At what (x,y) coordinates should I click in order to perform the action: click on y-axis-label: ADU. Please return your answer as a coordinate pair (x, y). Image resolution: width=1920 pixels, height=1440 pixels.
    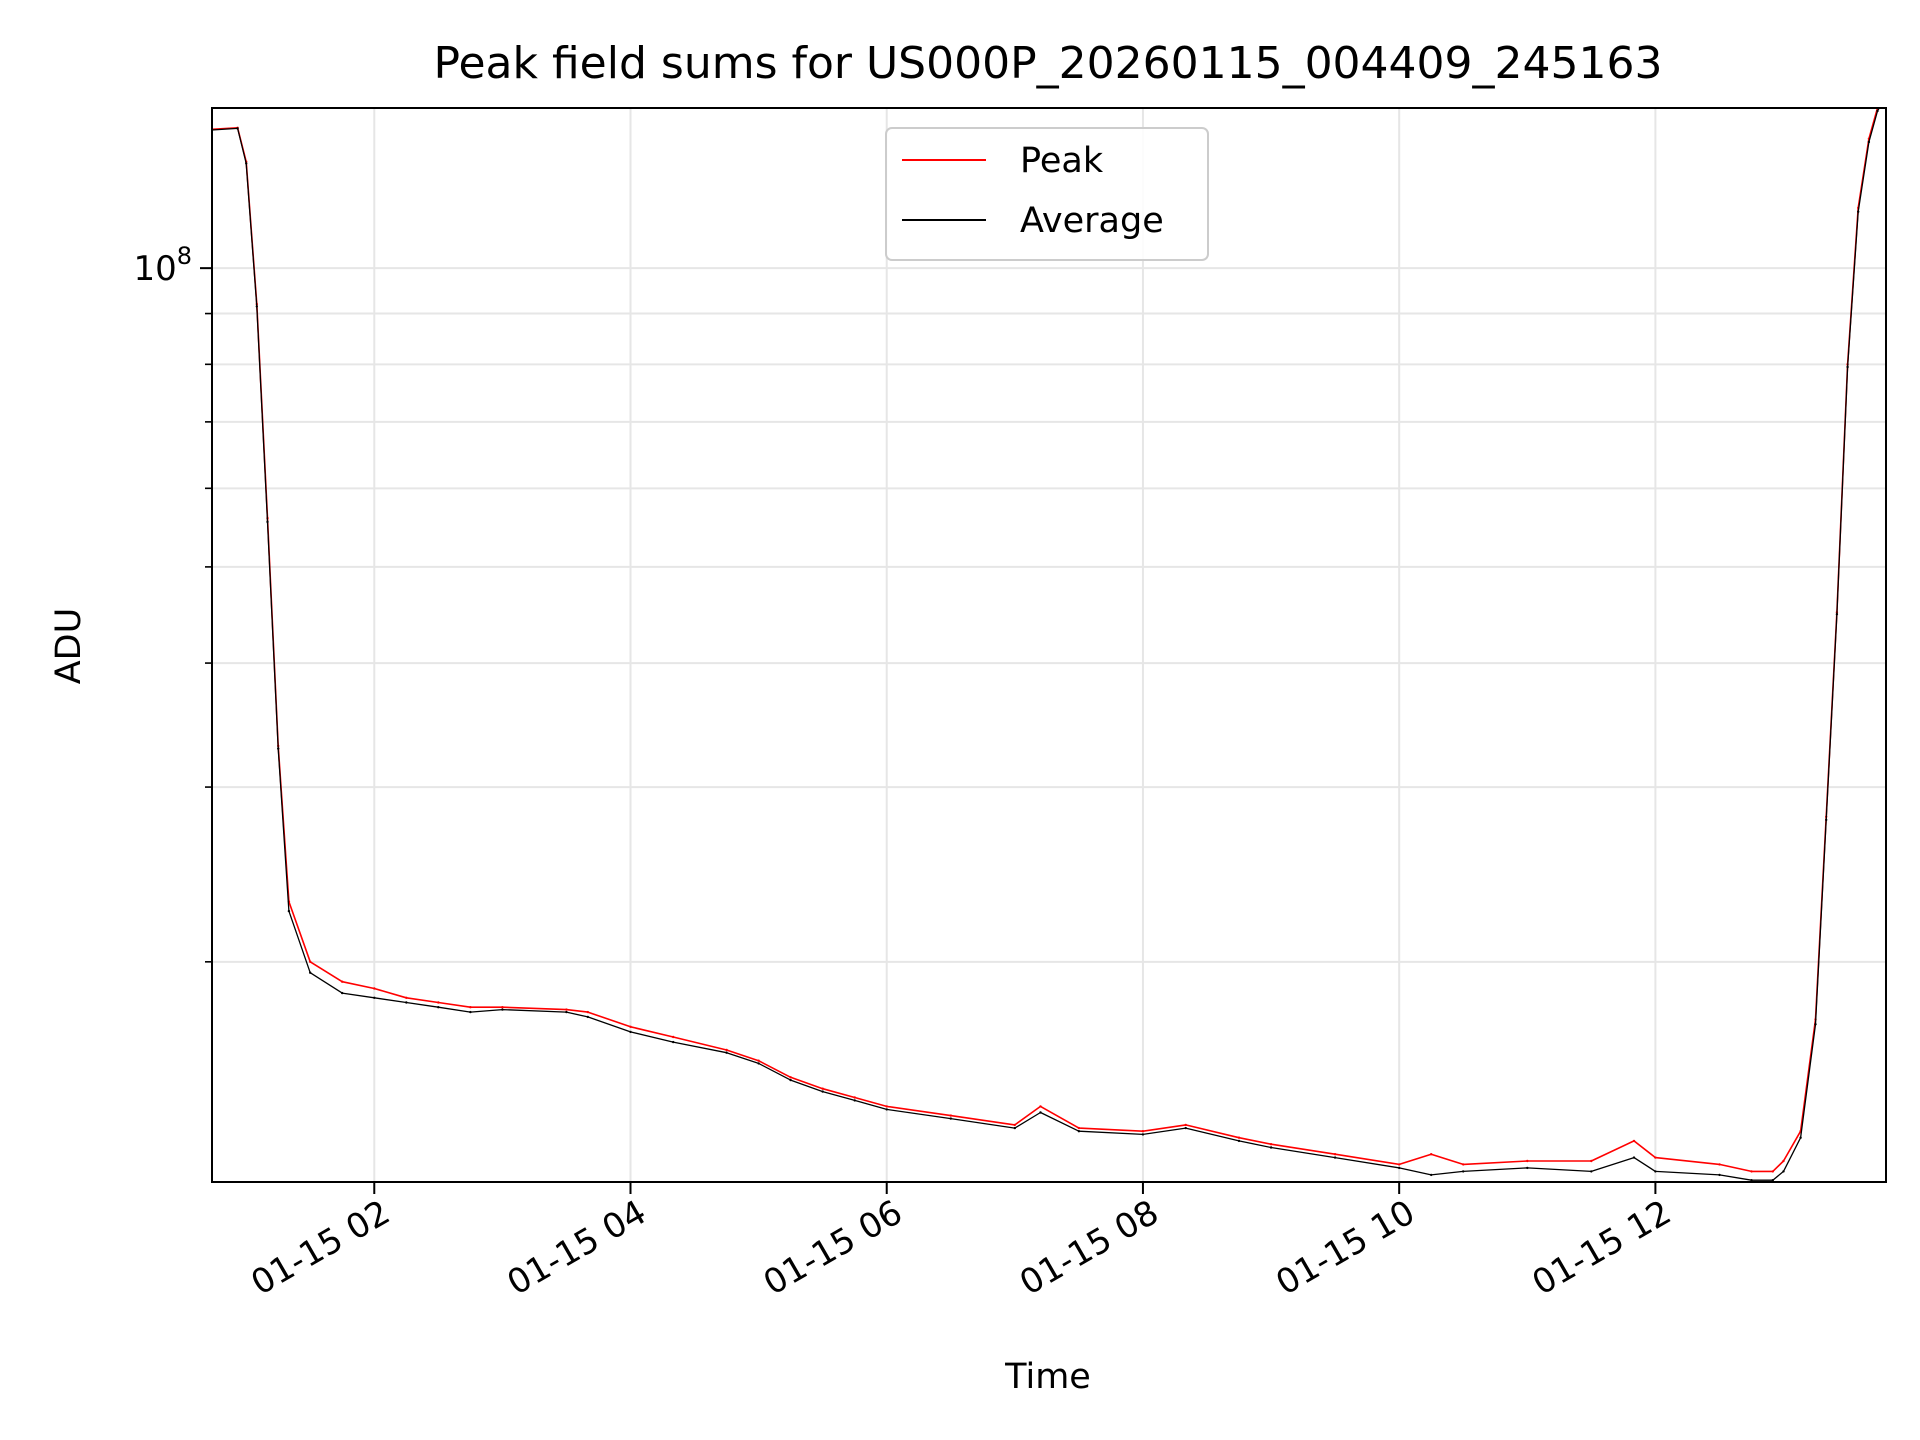
    Looking at the image, I should click on (69, 646).